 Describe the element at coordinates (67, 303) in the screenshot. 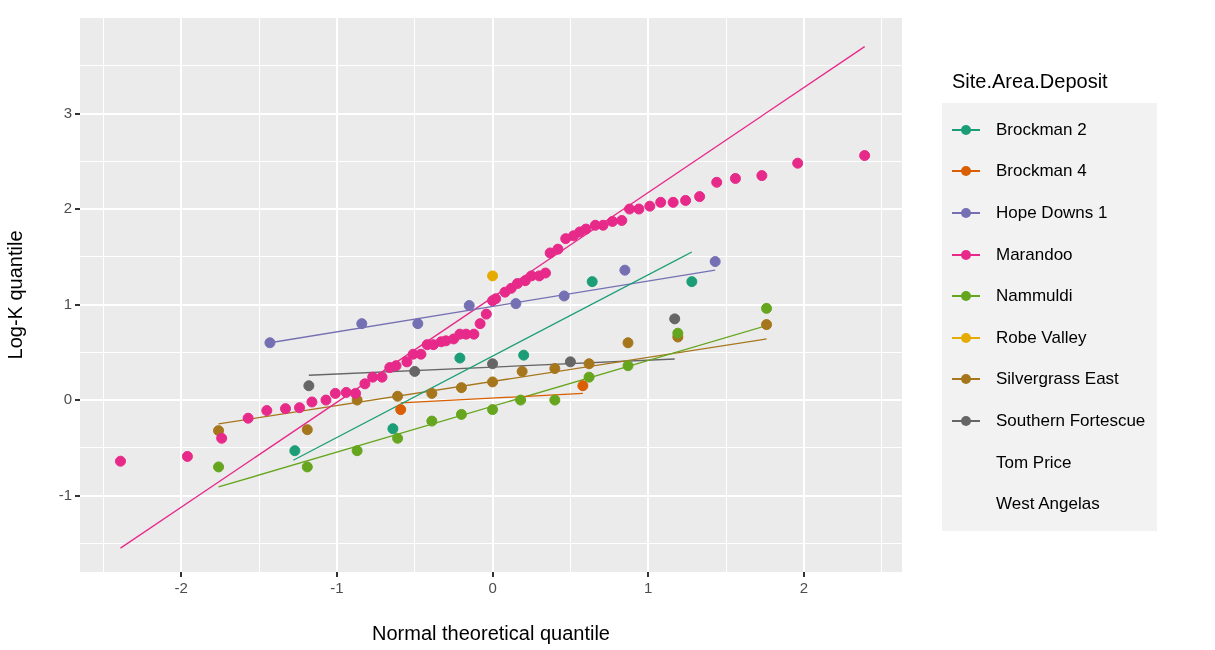

I see `y-tick-label: 1` at that location.